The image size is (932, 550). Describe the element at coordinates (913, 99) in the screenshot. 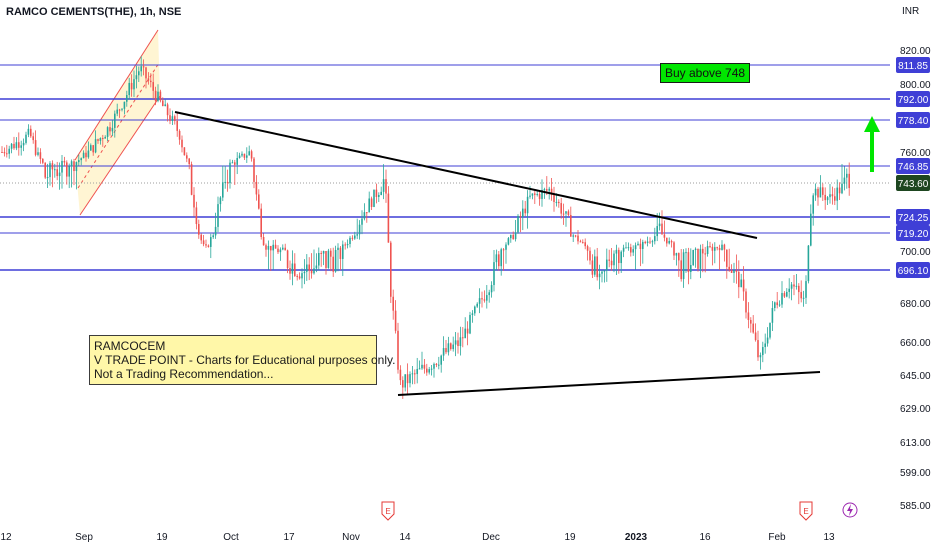

I see `price-badge-bg` at that location.